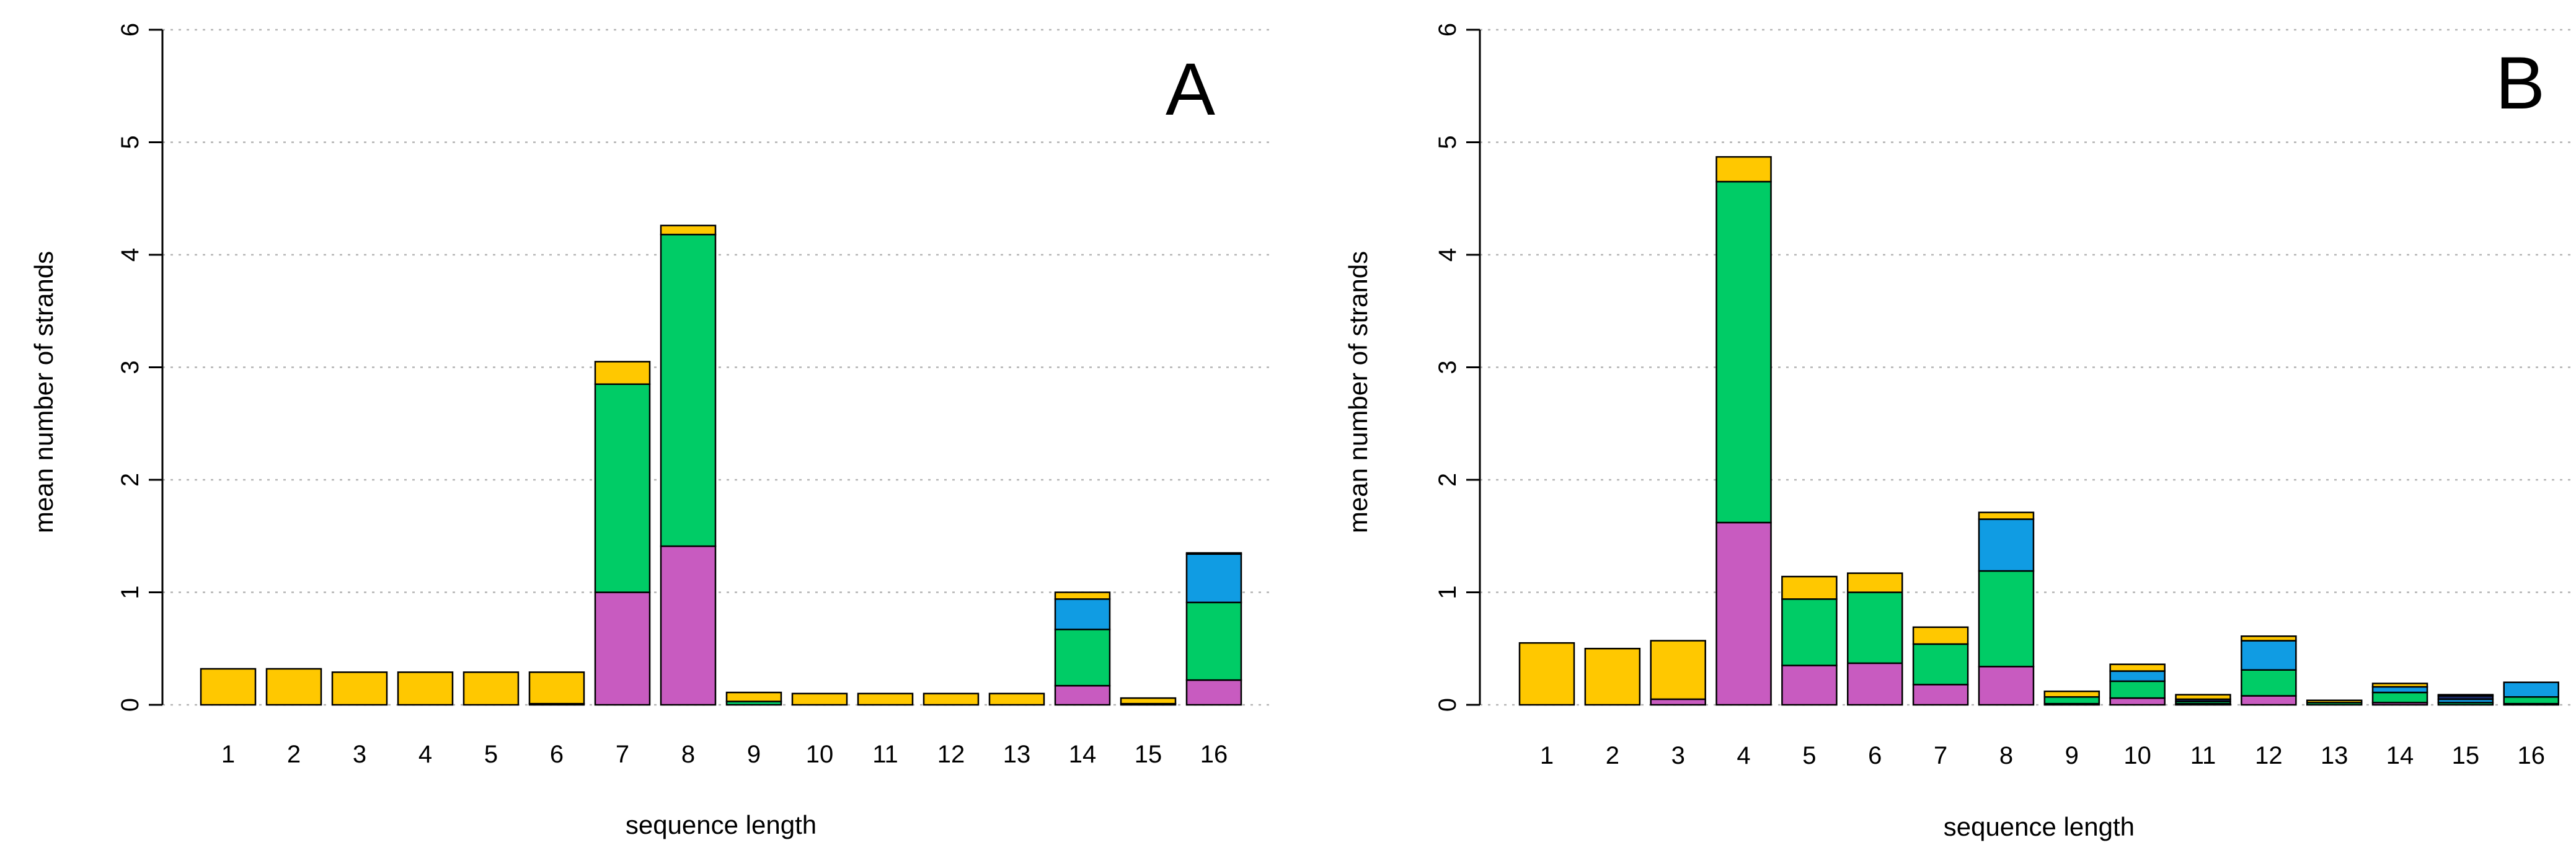  I want to click on panel-label: B, so click(2520, 83).